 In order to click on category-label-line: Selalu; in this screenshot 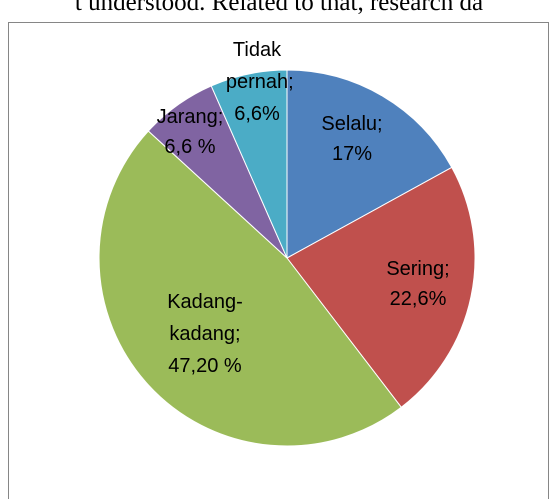, I will do `click(351, 124)`.